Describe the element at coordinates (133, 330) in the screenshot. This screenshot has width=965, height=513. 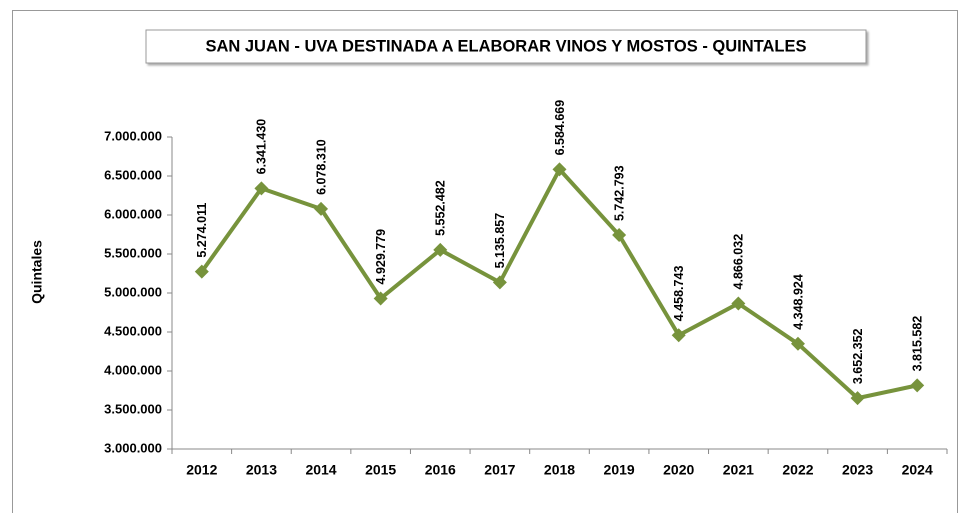
I see `y-tick-label: 4.500.000` at that location.